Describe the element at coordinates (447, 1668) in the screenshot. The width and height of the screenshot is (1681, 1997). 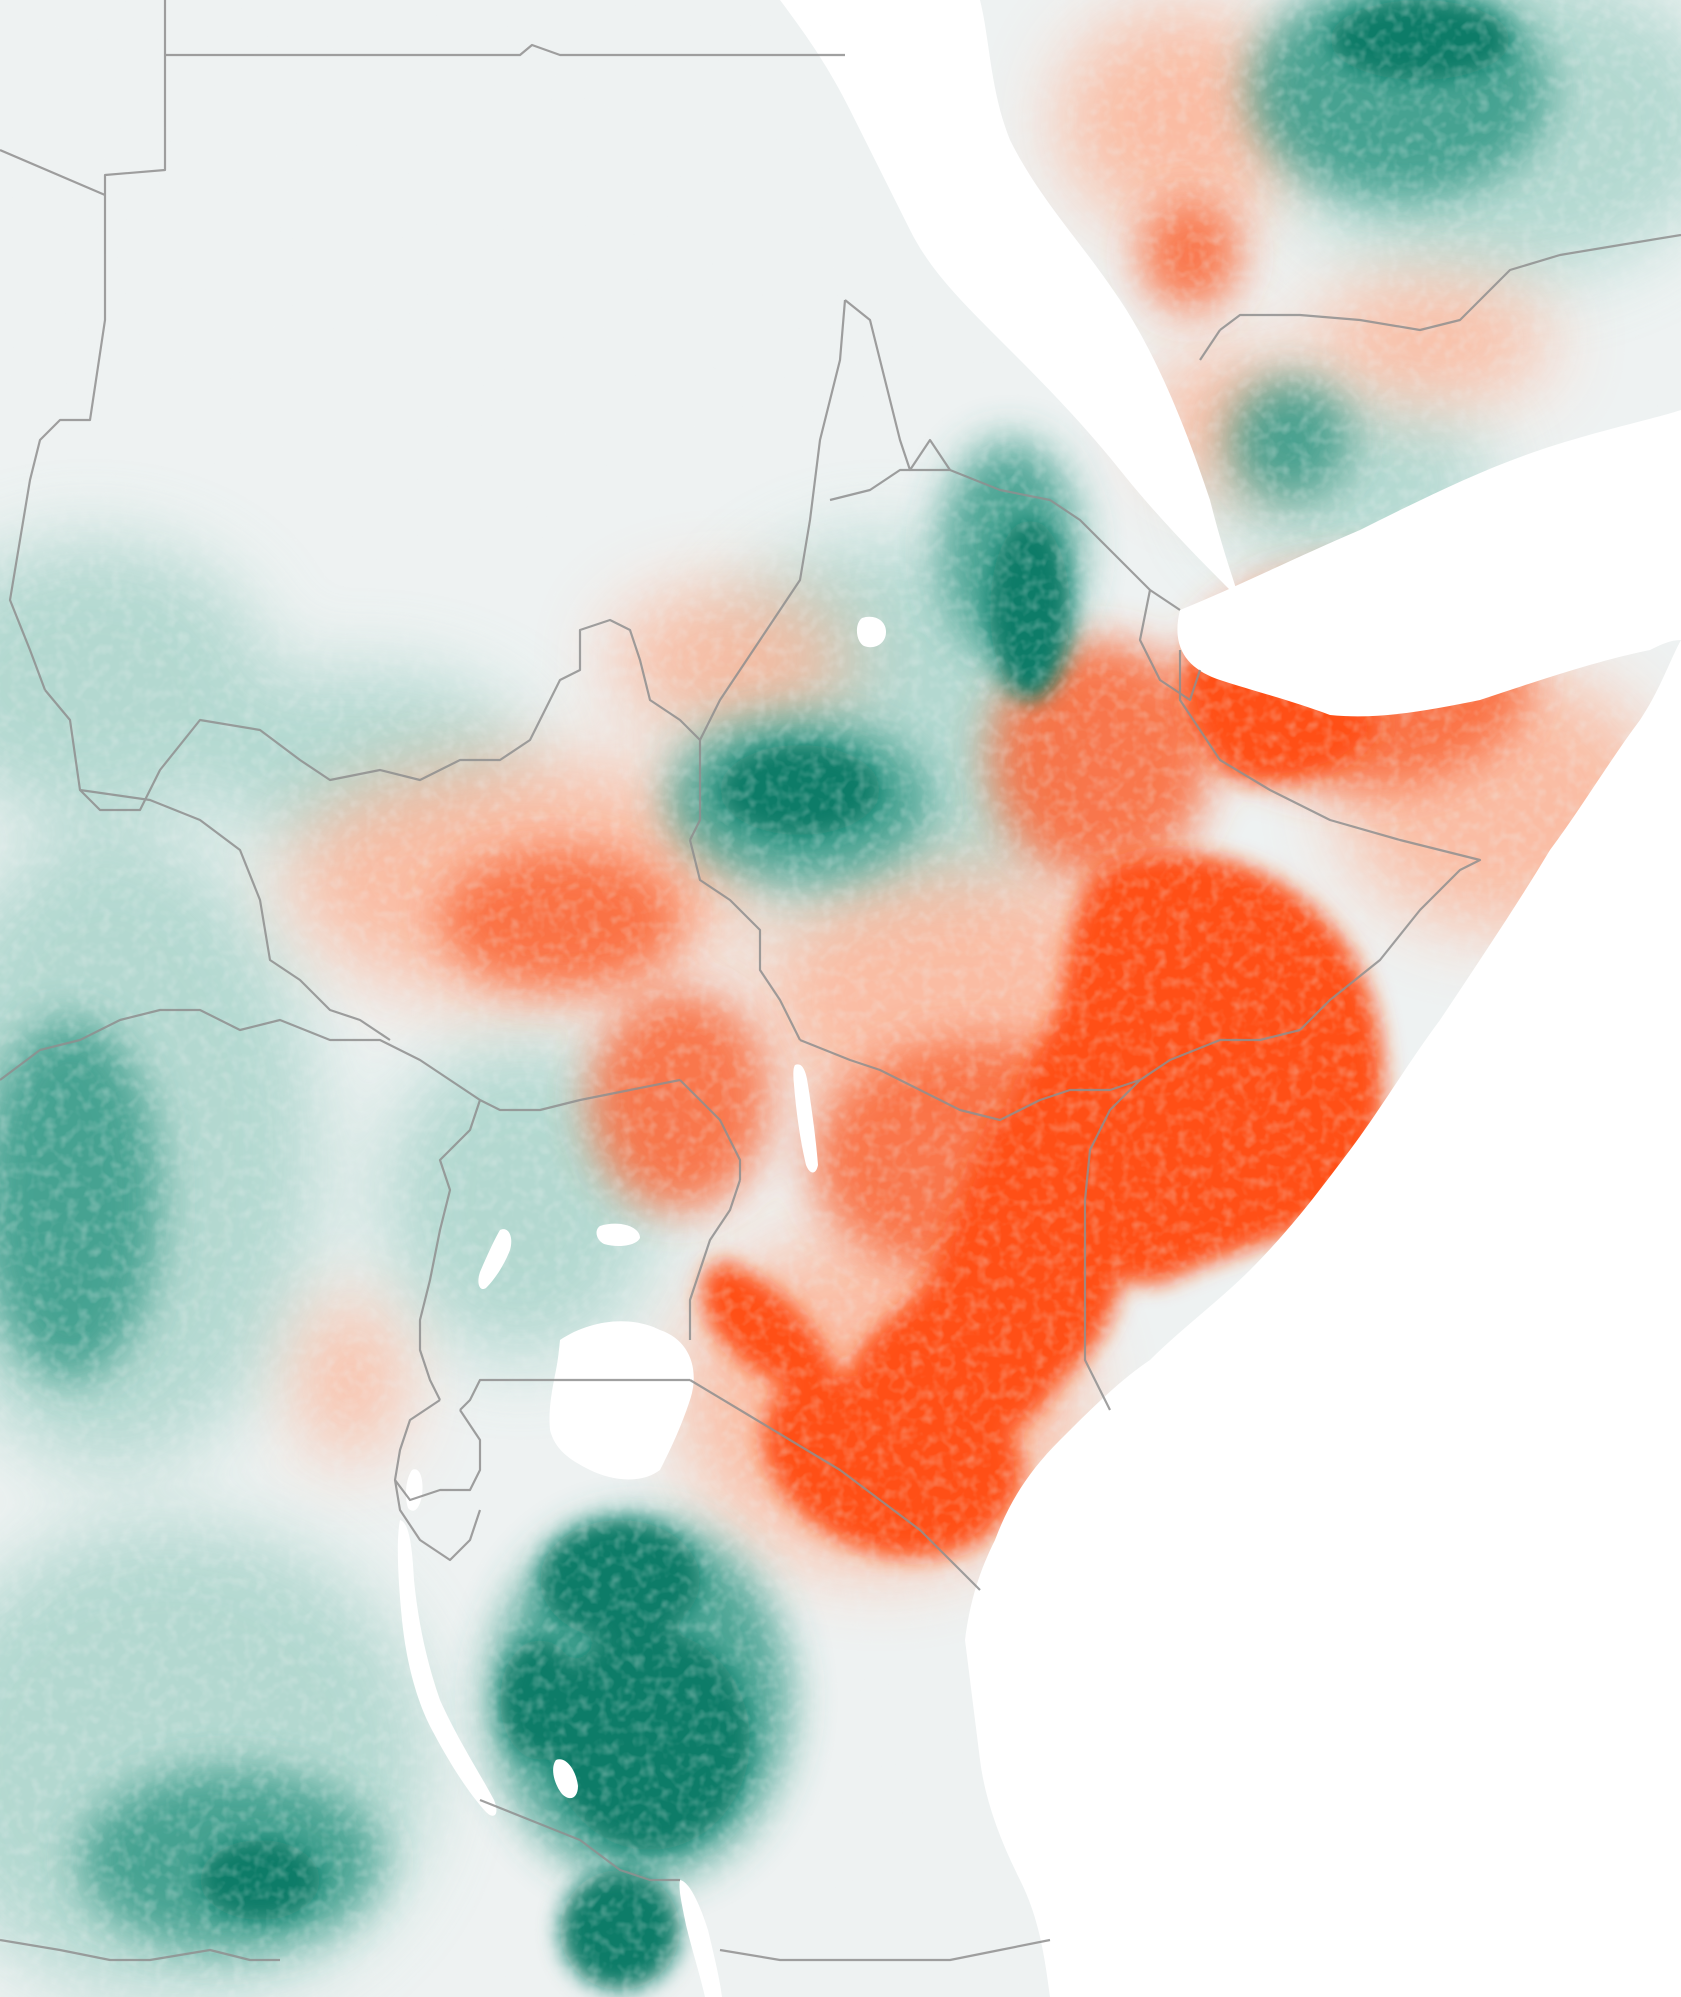
I see `lake-tanganyika` at that location.